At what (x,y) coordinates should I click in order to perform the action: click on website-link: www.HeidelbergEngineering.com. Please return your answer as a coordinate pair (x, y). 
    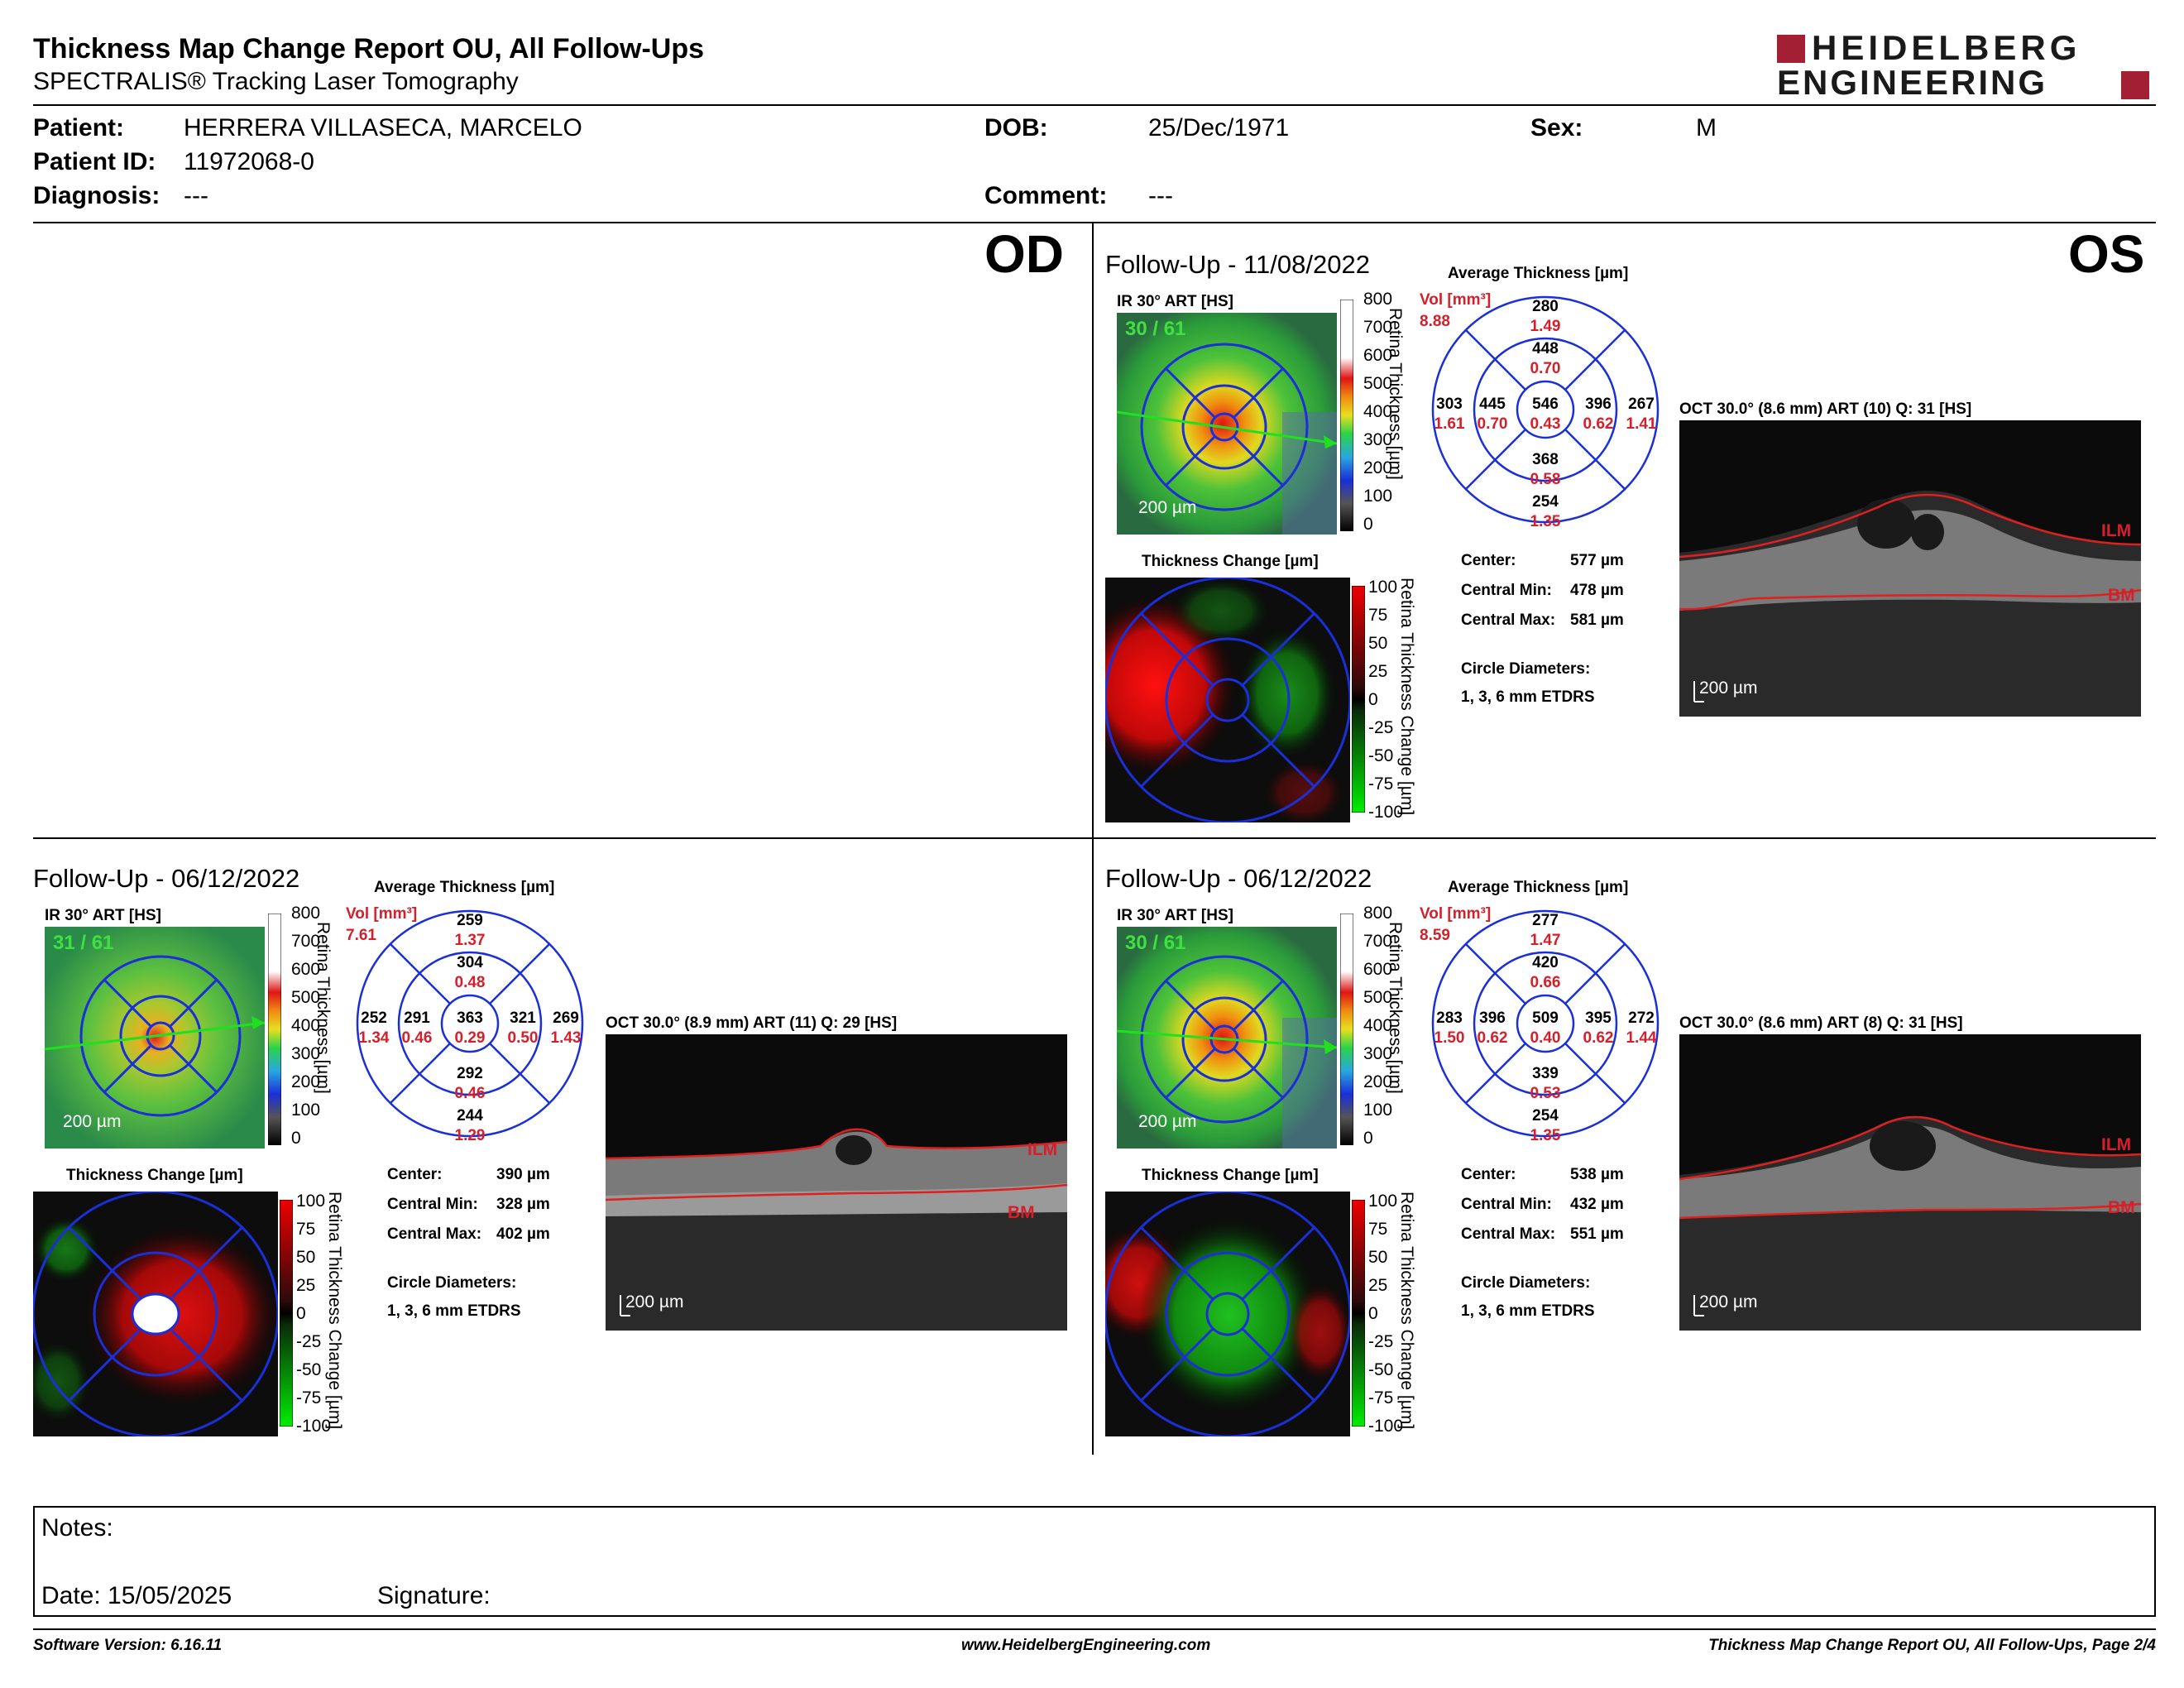
    Looking at the image, I should click on (1086, 1645).